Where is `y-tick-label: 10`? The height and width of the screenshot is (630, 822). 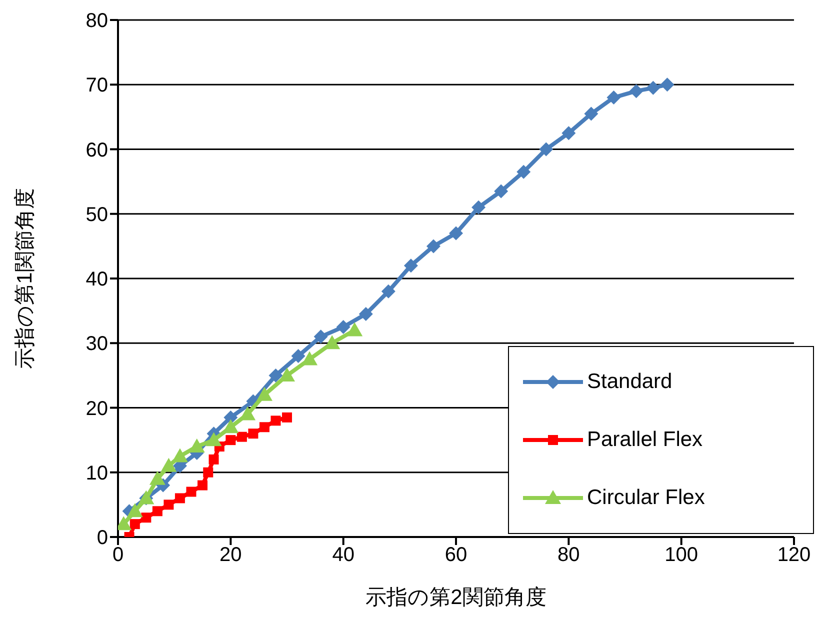
y-tick-label: 10 is located at coordinates (97, 473).